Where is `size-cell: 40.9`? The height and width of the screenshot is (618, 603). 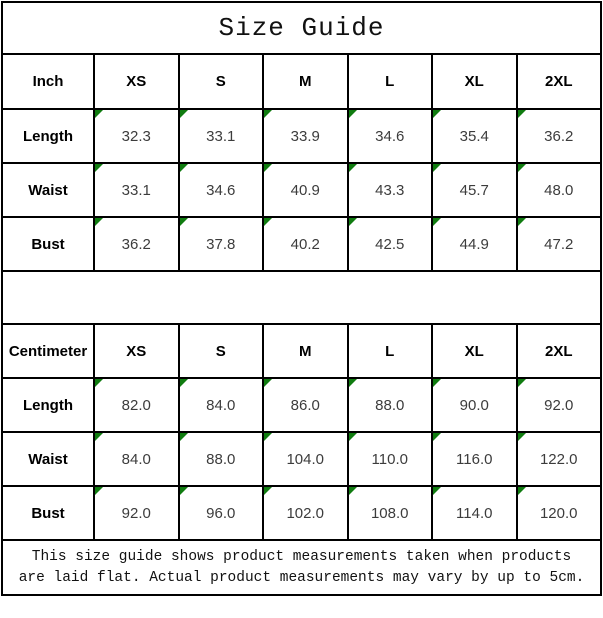 size-cell: 40.9 is located at coordinates (305, 190).